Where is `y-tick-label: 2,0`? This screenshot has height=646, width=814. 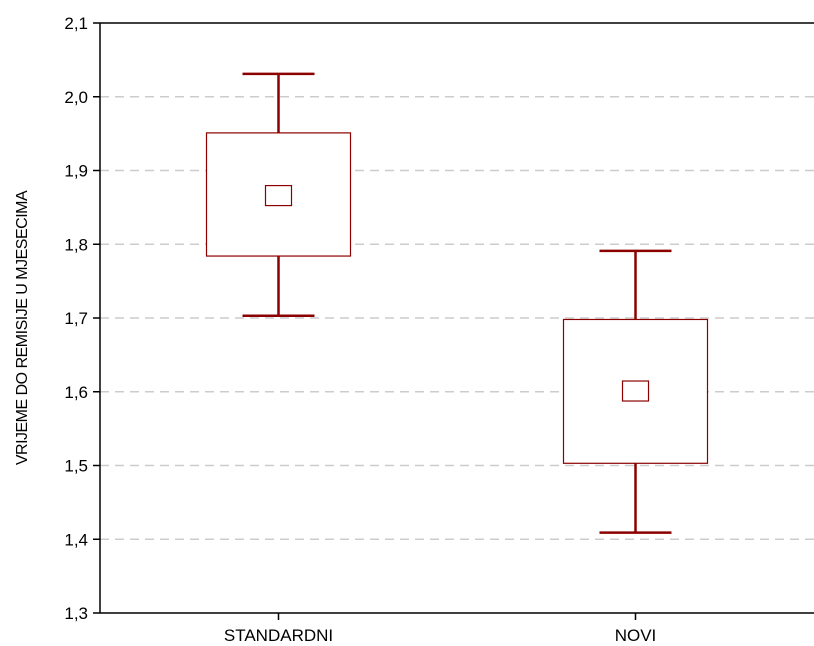
y-tick-label: 2,0 is located at coordinates (76, 97).